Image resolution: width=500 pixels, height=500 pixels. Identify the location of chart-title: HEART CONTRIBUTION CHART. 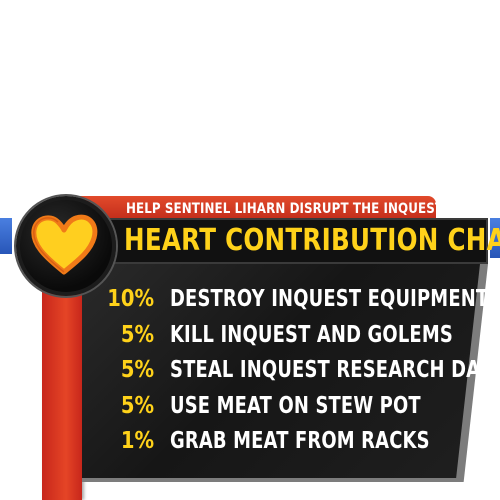
(312, 240).